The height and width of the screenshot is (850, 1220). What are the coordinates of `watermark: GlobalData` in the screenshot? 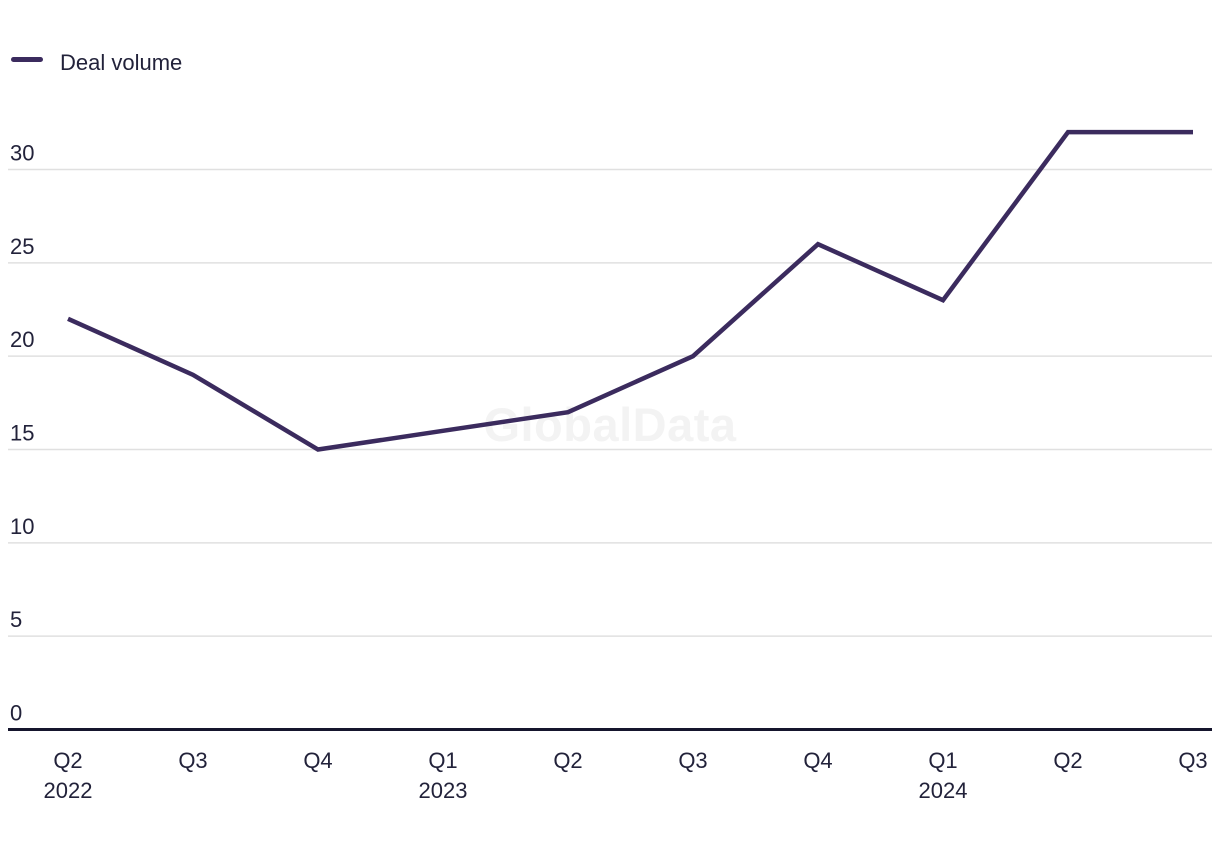 It's located at (609, 424).